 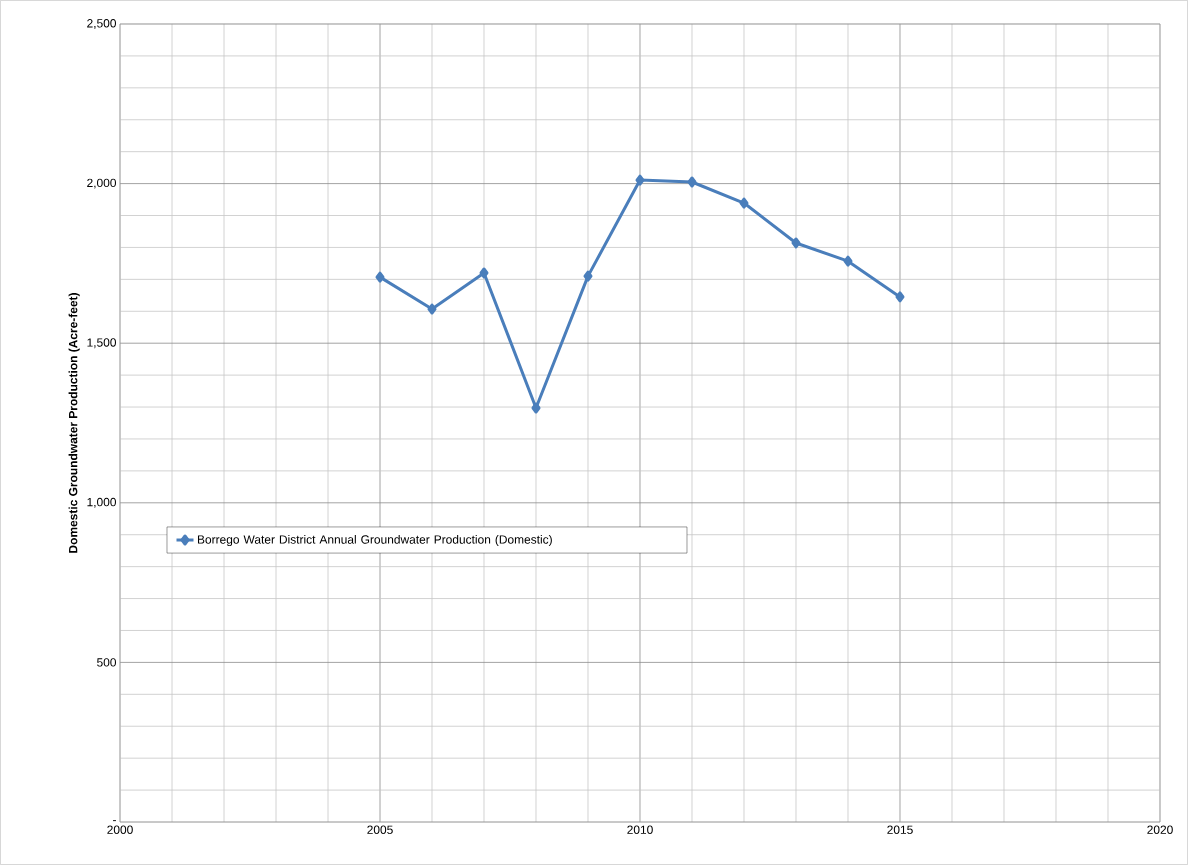 I want to click on y-tick-label: 2,500, so click(x=102, y=24).